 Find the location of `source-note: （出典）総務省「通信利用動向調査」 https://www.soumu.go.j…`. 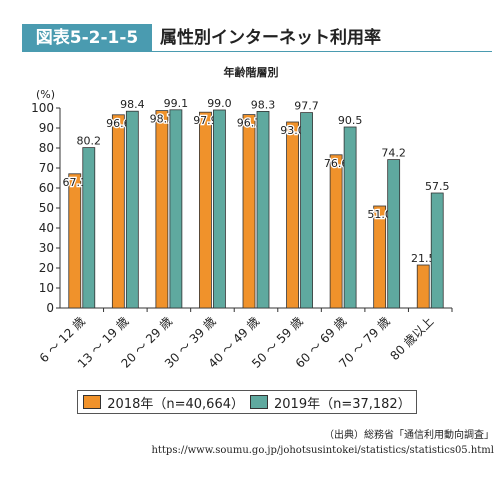

source-note: （出典）総務省「通信利用動向調査」 https://www.soumu.go.j… is located at coordinates (322, 443).